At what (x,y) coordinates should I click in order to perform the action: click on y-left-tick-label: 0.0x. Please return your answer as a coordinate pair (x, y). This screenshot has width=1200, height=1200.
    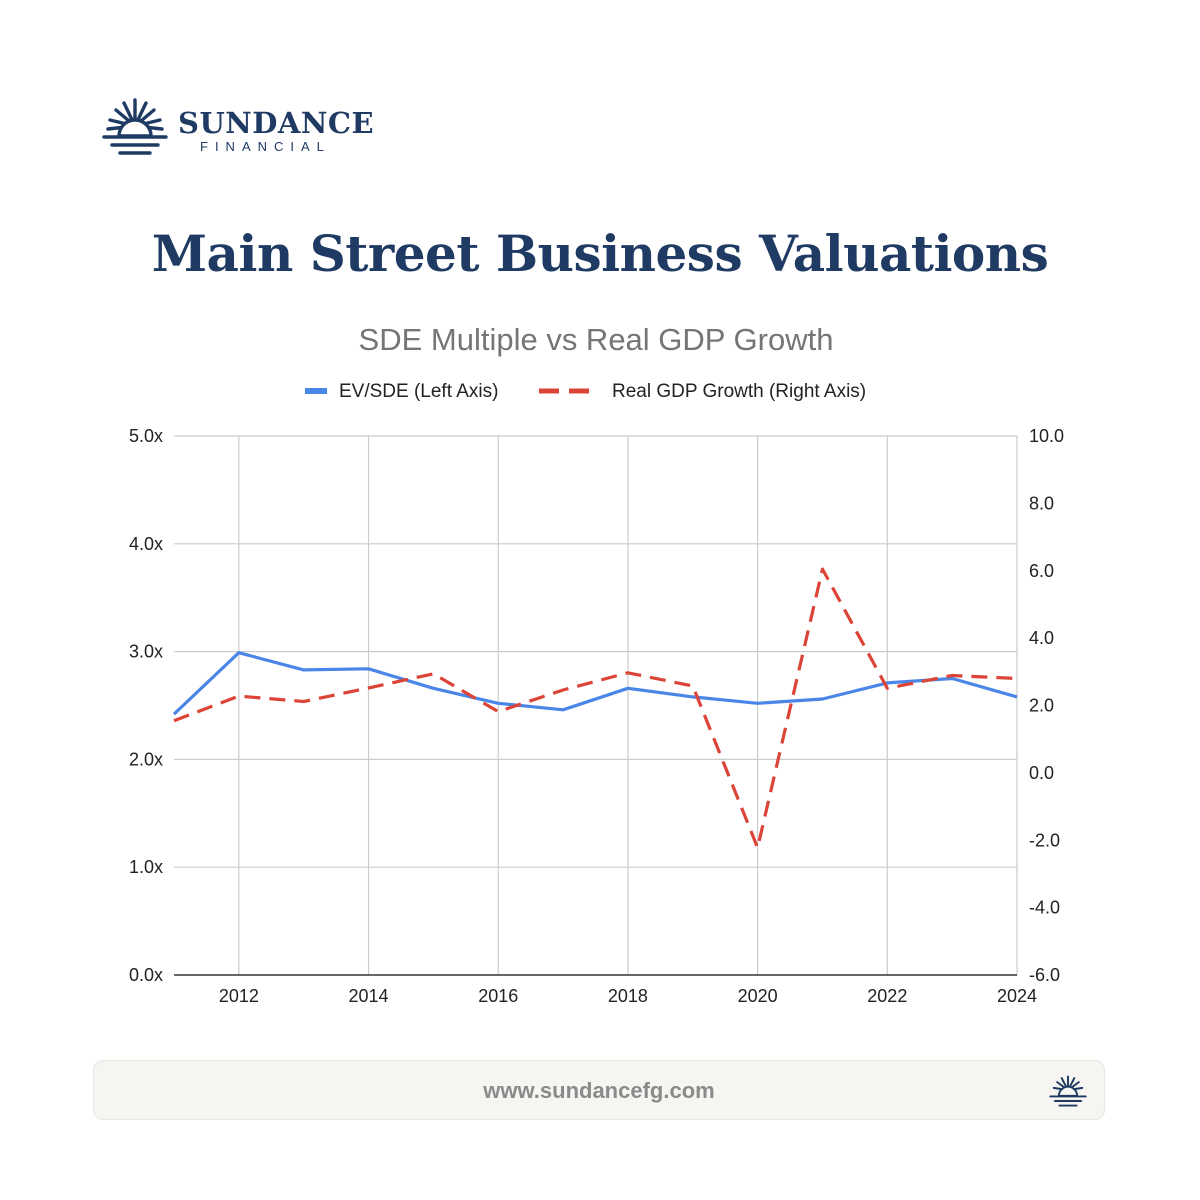
    Looking at the image, I should click on (146, 975).